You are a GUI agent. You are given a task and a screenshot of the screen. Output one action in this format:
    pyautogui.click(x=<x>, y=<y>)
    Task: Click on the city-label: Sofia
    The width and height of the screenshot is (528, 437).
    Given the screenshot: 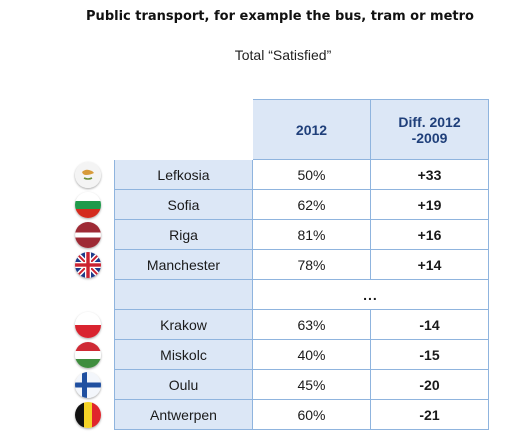 What is the action you would take?
    pyautogui.click(x=183, y=204)
    